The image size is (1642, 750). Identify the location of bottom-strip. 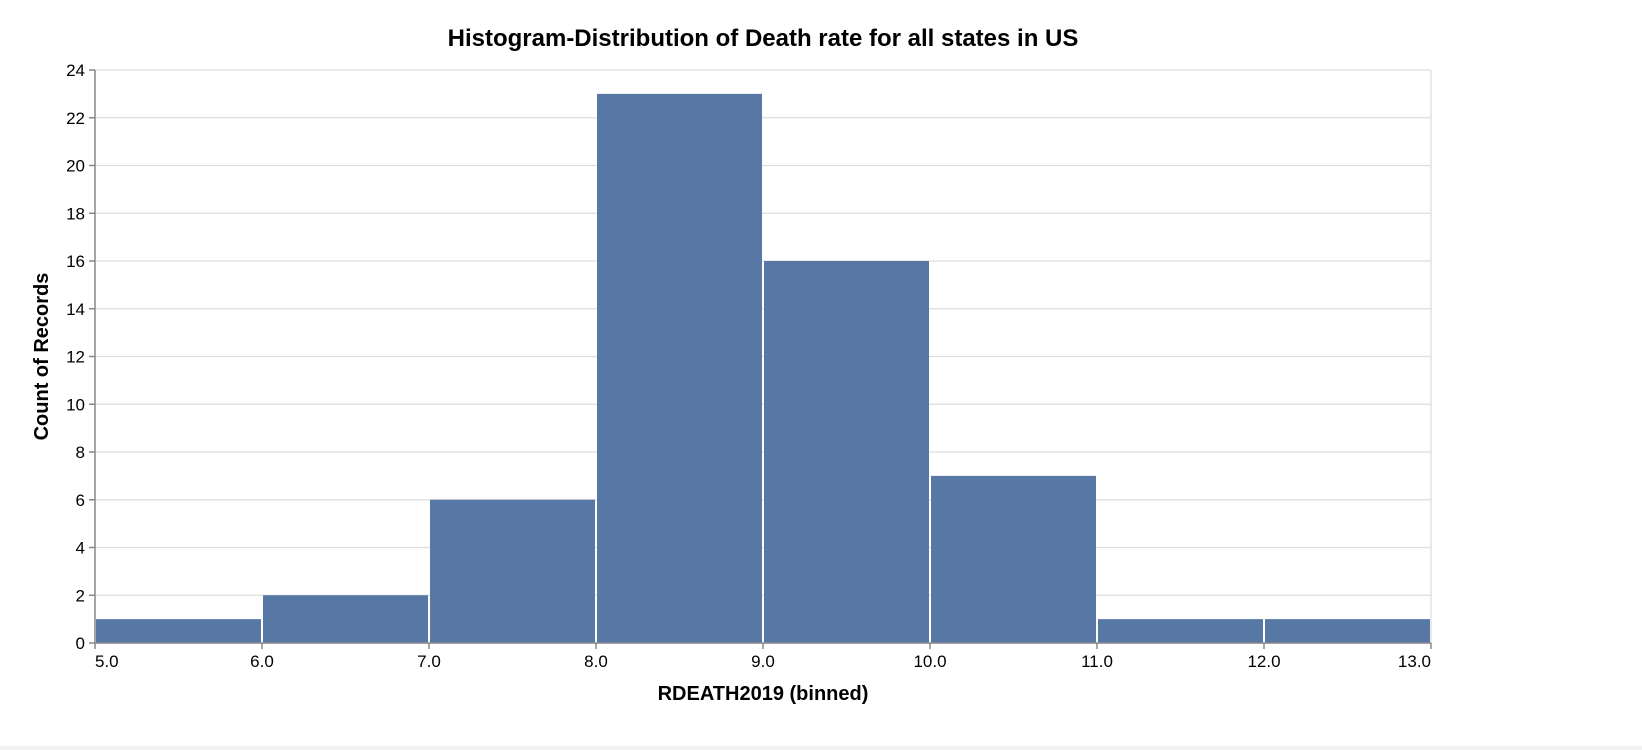
(821, 748).